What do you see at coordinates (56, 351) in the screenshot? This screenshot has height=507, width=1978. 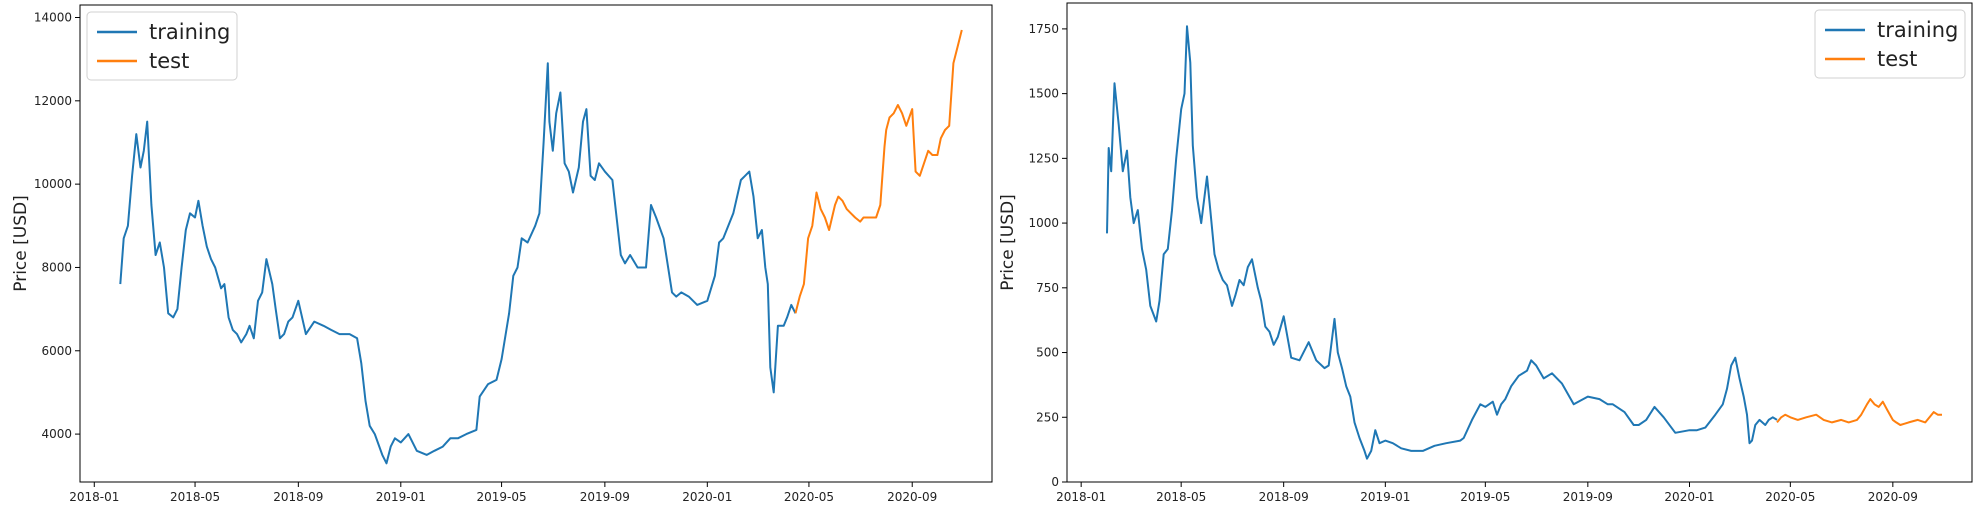 I see `y-tick-label: 6000` at bounding box center [56, 351].